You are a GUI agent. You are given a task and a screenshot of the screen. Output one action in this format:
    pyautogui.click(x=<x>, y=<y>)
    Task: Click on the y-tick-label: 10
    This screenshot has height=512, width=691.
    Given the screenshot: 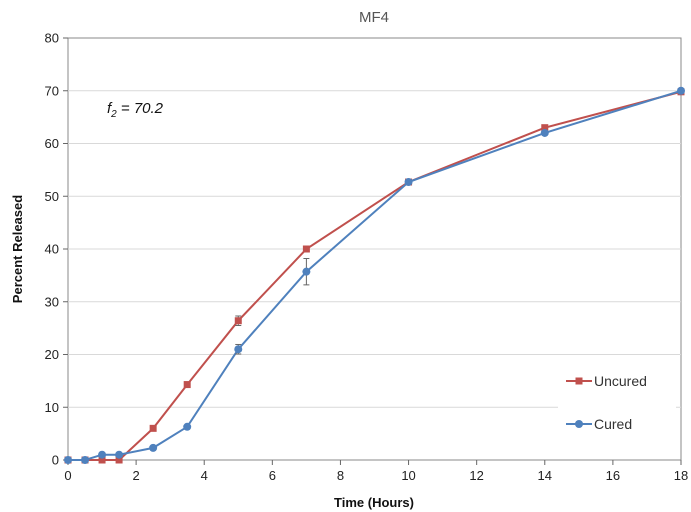 What is the action you would take?
    pyautogui.click(x=52, y=407)
    